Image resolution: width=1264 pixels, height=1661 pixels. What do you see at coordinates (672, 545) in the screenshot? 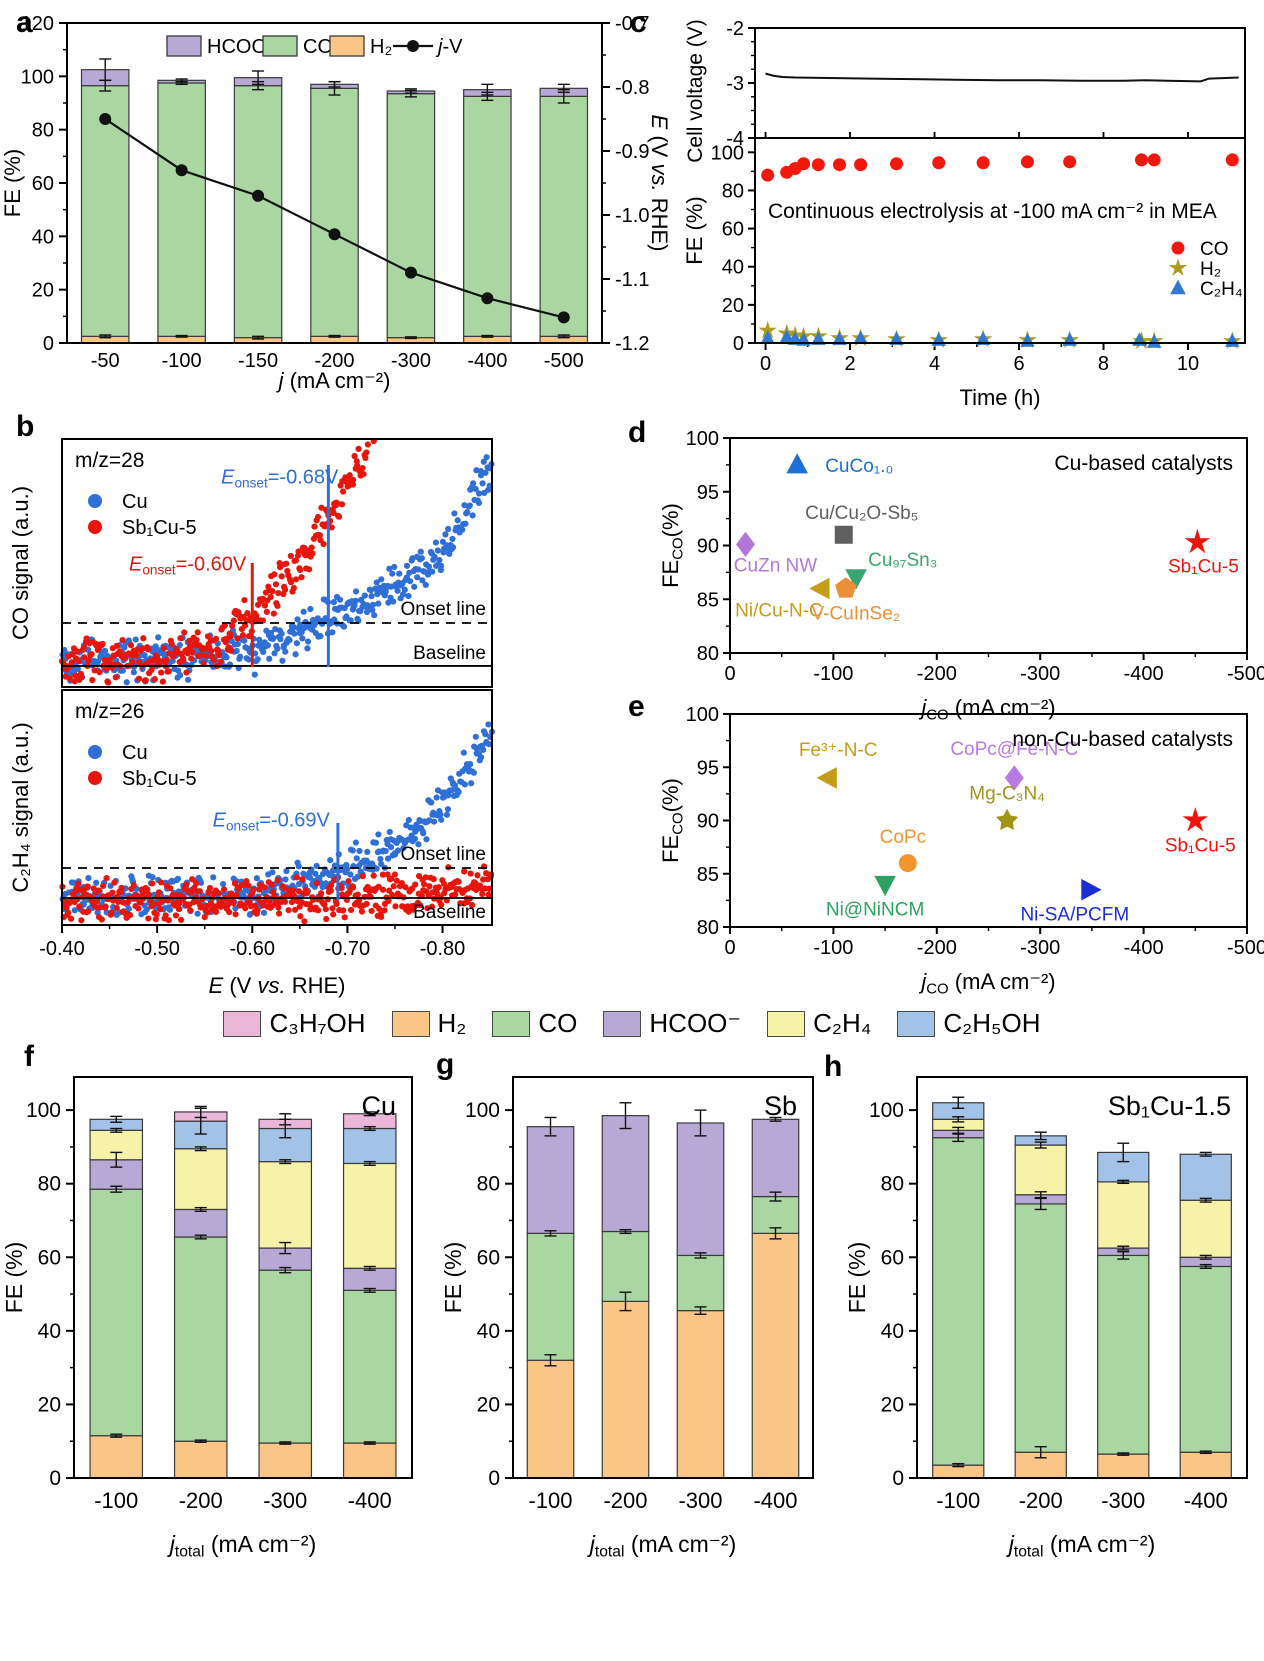
I see `svg-text: FECO(%)` at bounding box center [672, 545].